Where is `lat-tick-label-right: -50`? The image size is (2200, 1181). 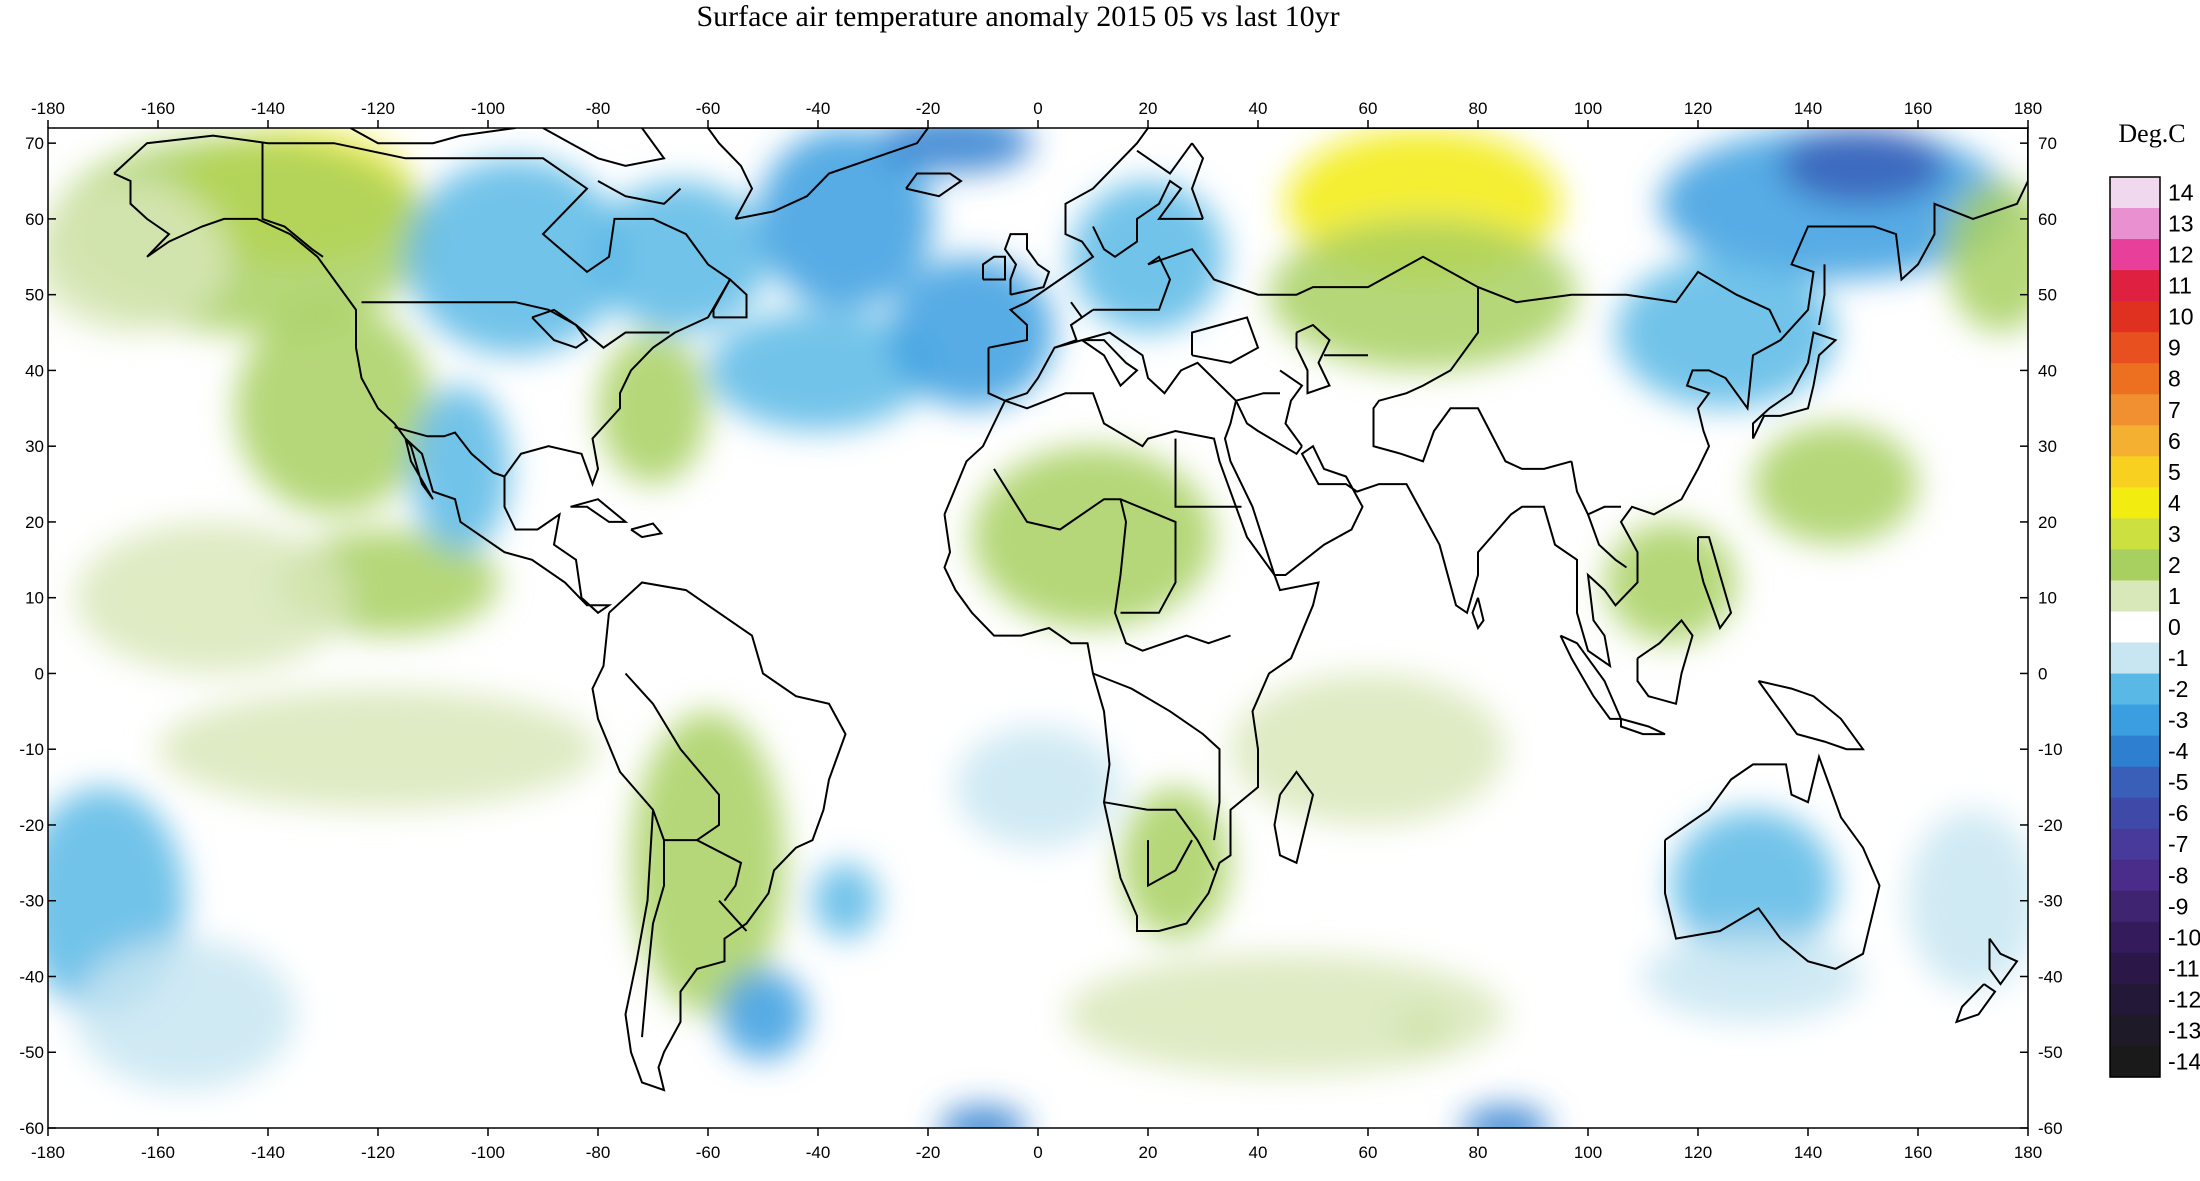
lat-tick-label-right: -50 is located at coordinates (2050, 1052).